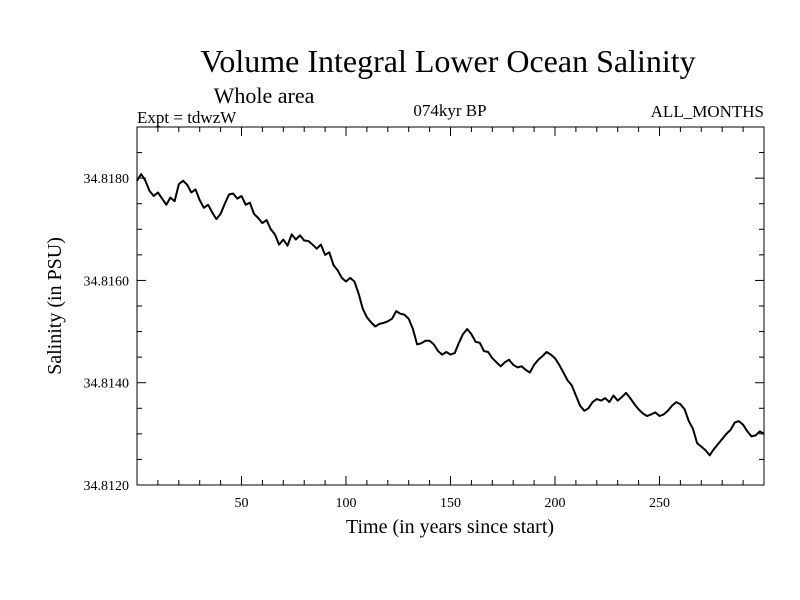 Image resolution: width=800 pixels, height=600 pixels. Describe the element at coordinates (107, 179) in the screenshot. I see `y-tick-label: 34.8180` at that location.